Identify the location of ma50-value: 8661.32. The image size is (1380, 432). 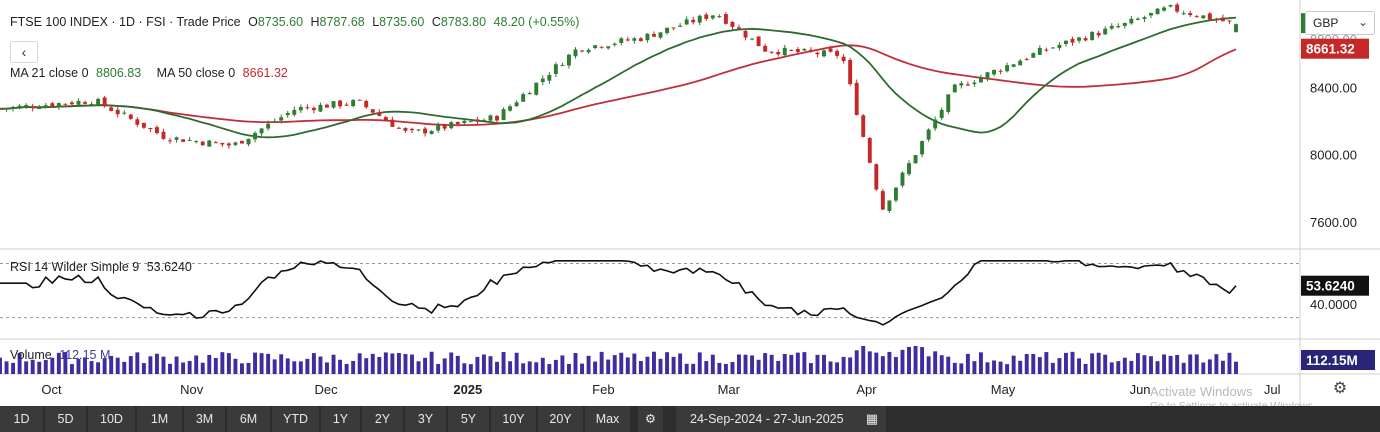
(265, 73).